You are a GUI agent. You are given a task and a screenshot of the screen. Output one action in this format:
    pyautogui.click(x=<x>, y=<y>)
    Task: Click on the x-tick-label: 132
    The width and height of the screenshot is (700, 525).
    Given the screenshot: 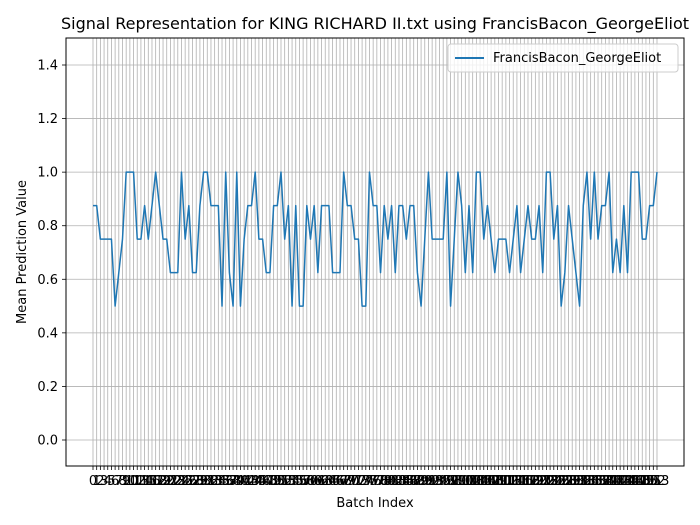 What is the action you would take?
    pyautogui.click(x=579, y=481)
    